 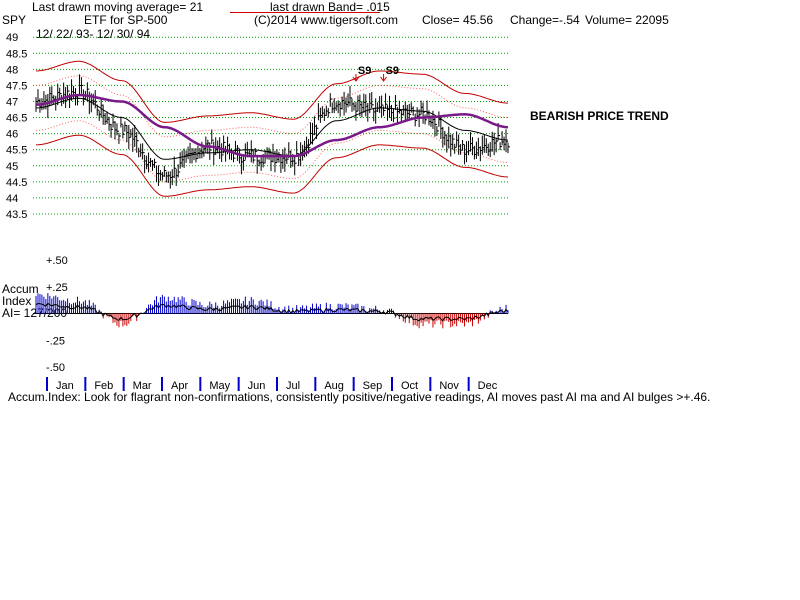 What do you see at coordinates (458, 20) in the screenshot?
I see `close-value: Close= 45.56` at bounding box center [458, 20].